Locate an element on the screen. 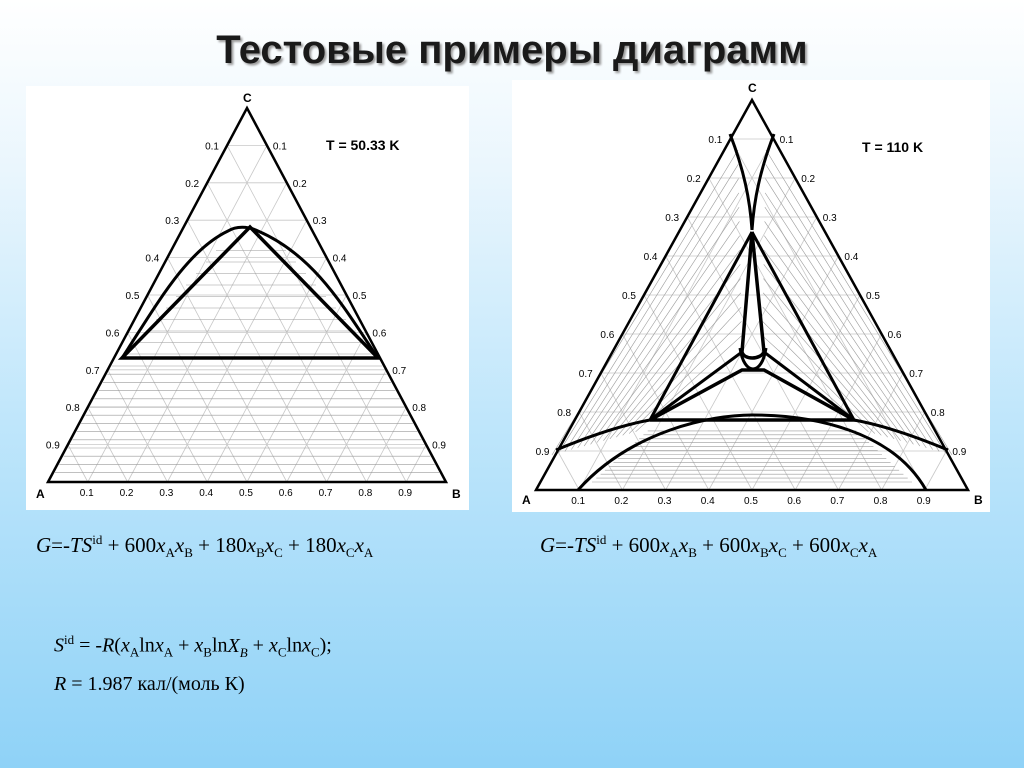 This screenshot has height=768, width=1024. tick-label-right: 0.3 is located at coordinates (320, 221).